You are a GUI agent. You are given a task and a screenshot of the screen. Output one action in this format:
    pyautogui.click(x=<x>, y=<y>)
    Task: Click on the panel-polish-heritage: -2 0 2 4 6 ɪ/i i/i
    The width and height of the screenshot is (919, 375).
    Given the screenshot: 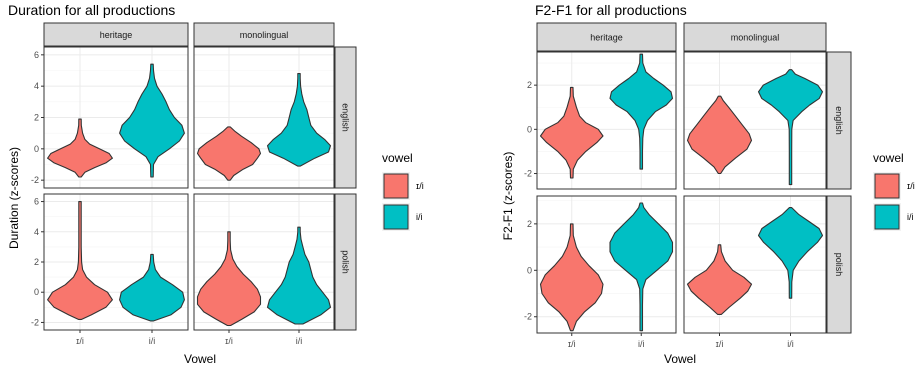 What is the action you would take?
    pyautogui.click(x=110, y=269)
    